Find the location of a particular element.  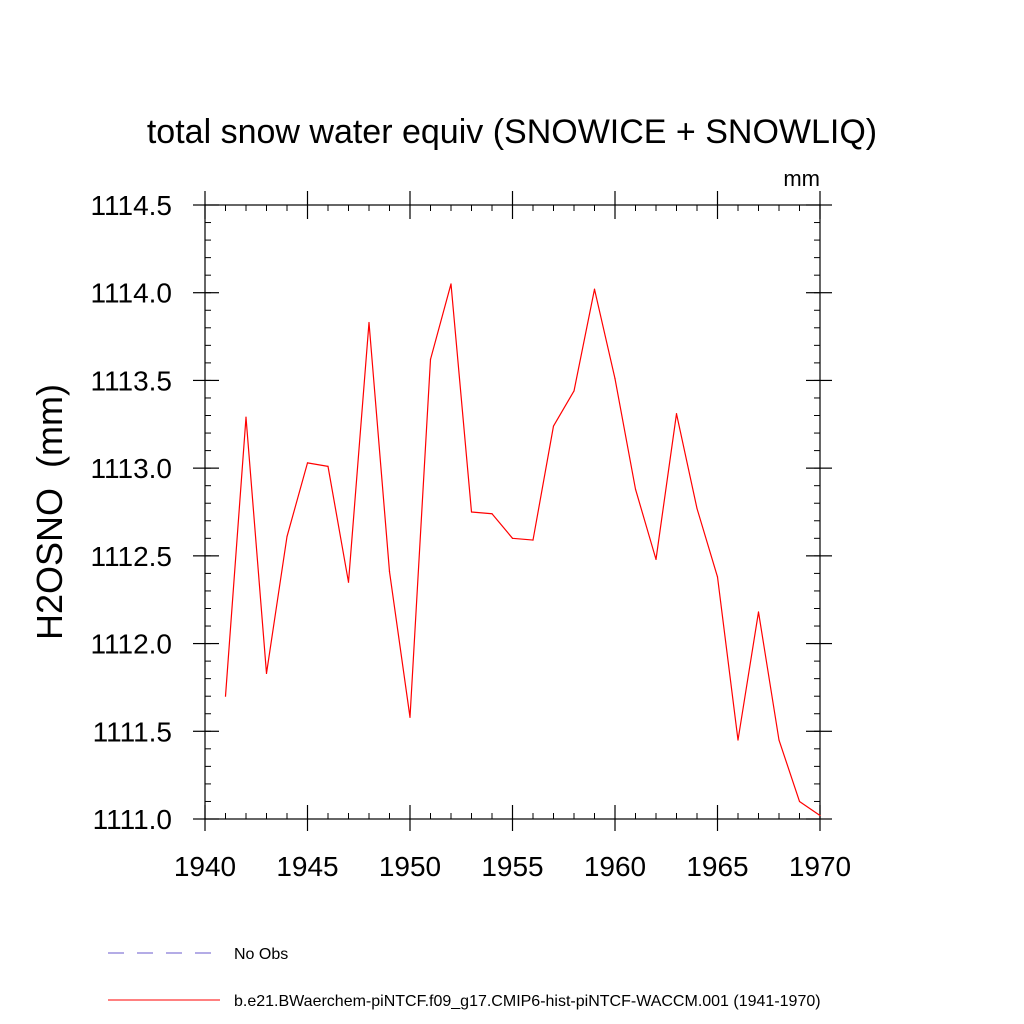

y-tick-label: 1111.5 is located at coordinates (132, 731).